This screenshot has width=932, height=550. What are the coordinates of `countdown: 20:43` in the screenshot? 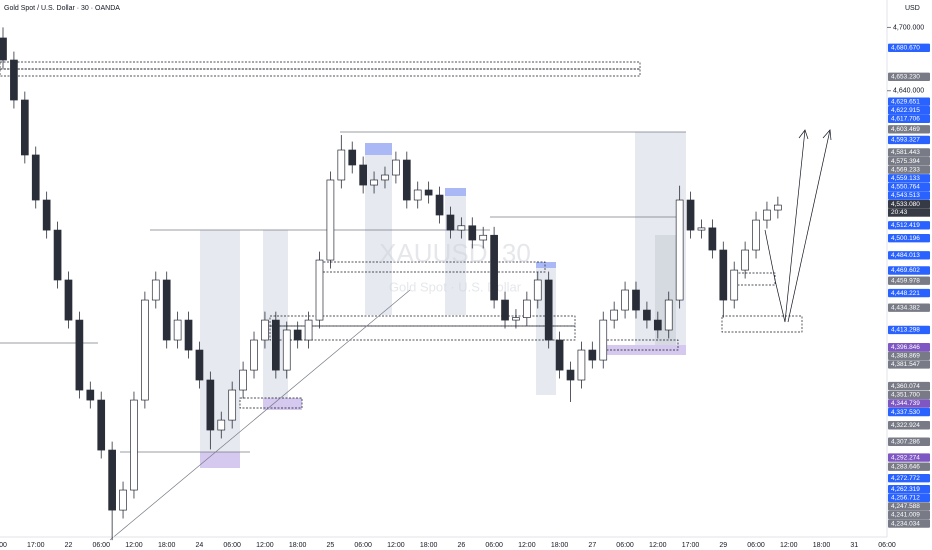 It's located at (899, 212).